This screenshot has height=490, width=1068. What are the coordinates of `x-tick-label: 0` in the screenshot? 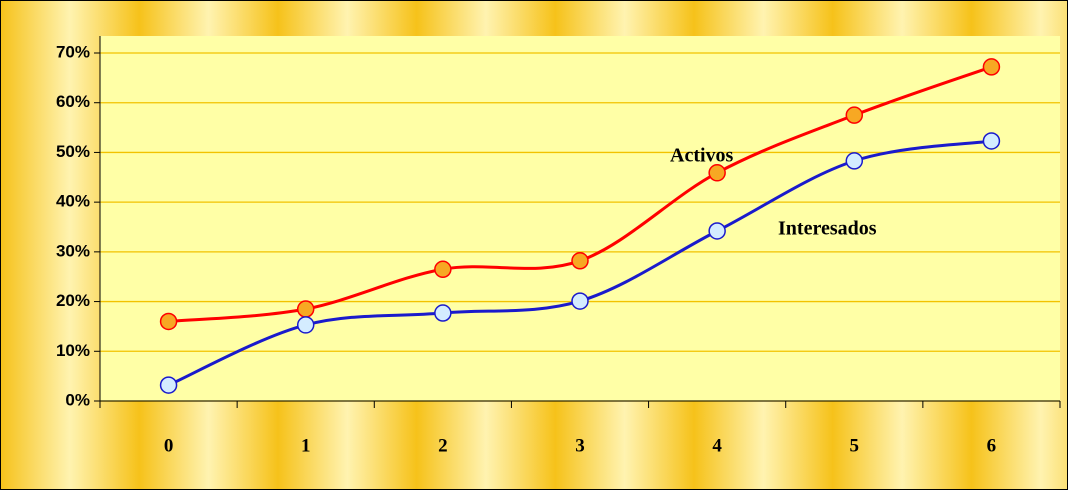 It's located at (169, 445).